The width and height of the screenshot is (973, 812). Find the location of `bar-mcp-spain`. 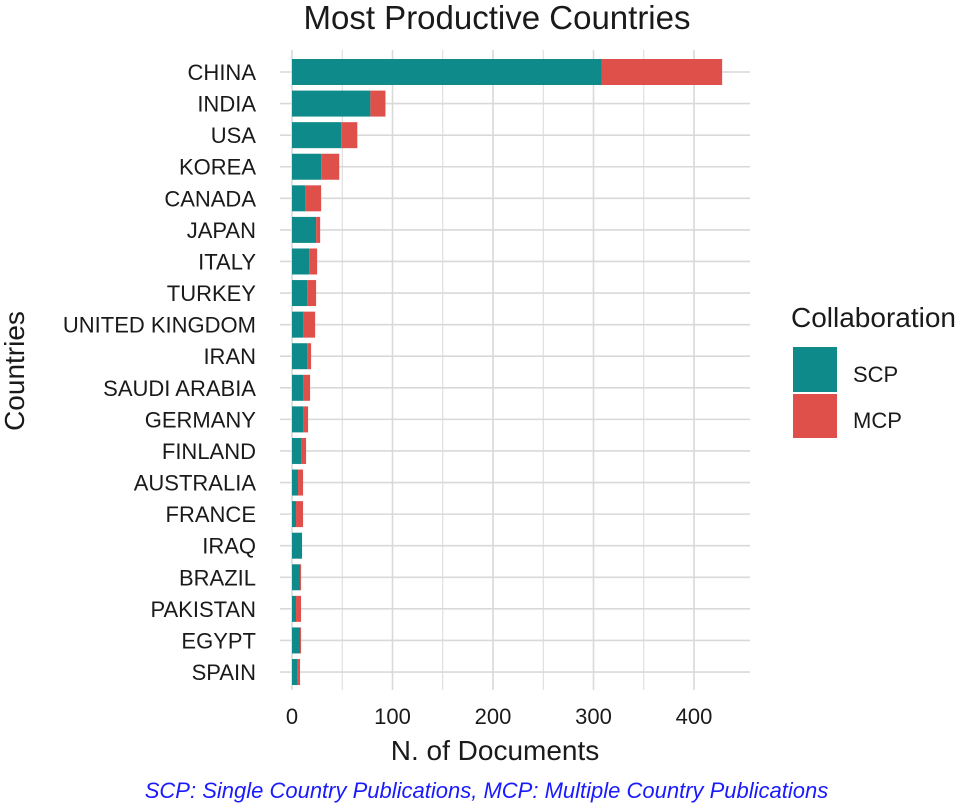

bar-mcp-spain is located at coordinates (299, 672).